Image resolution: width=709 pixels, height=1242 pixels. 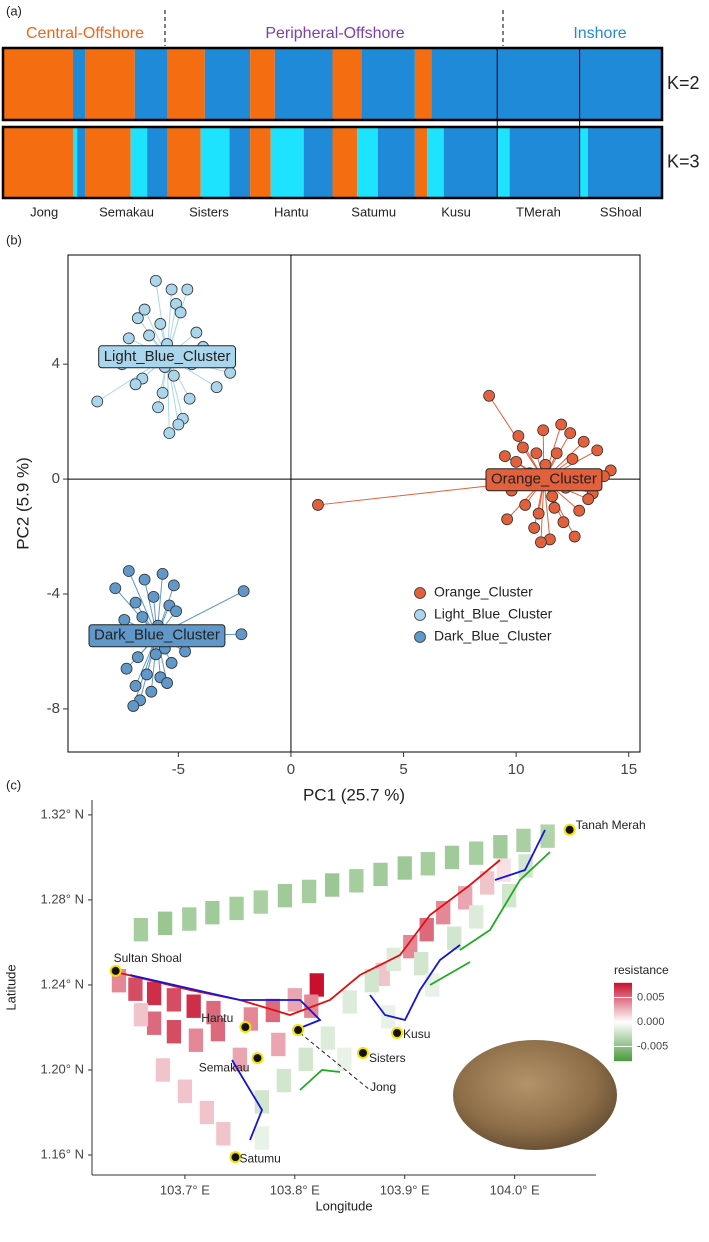 What do you see at coordinates (10, 987) in the screenshot?
I see `y-axis-title: Latitude` at bounding box center [10, 987].